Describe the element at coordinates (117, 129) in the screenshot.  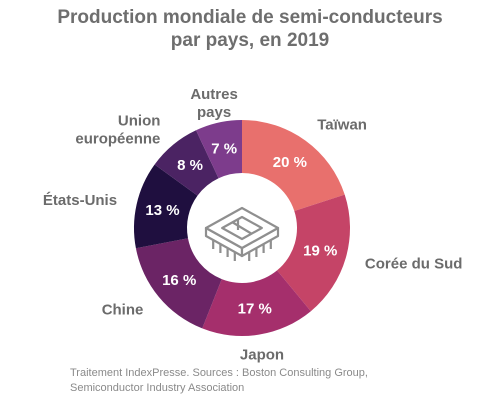
I see `category-label-union-europeenne: Union européenne` at that location.